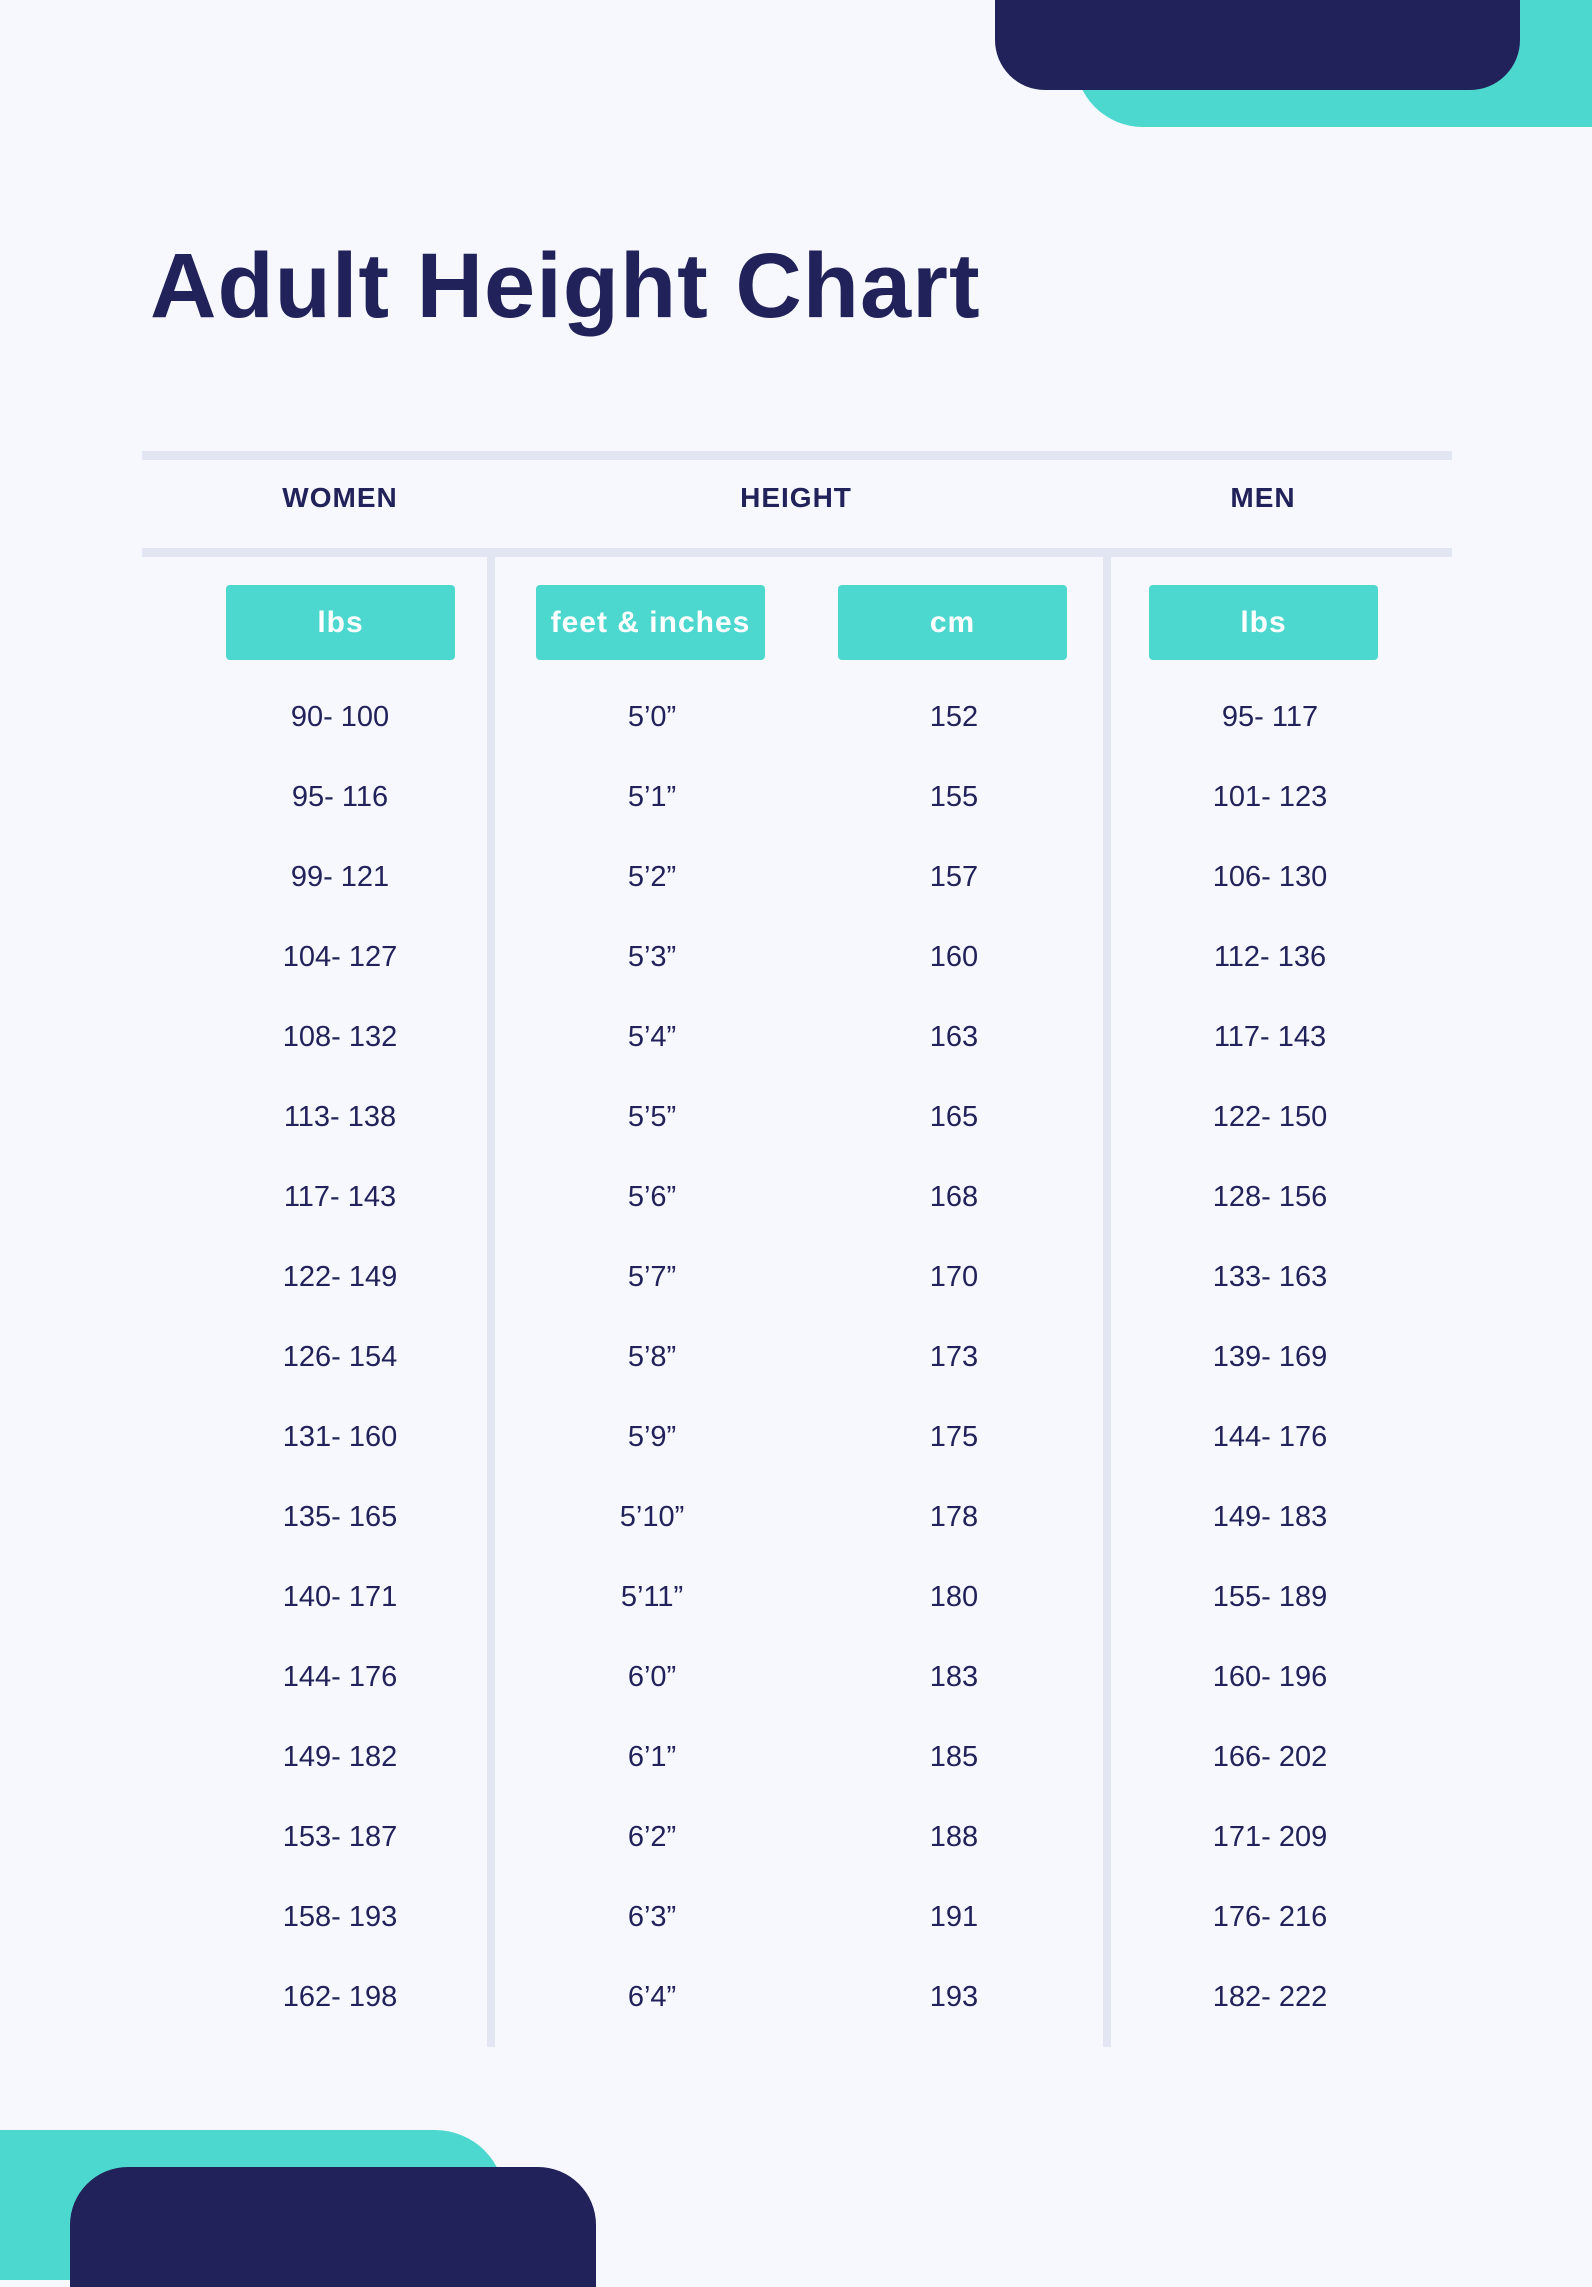  What do you see at coordinates (954, 1917) in the screenshot?
I see `cell-cm: 191` at bounding box center [954, 1917].